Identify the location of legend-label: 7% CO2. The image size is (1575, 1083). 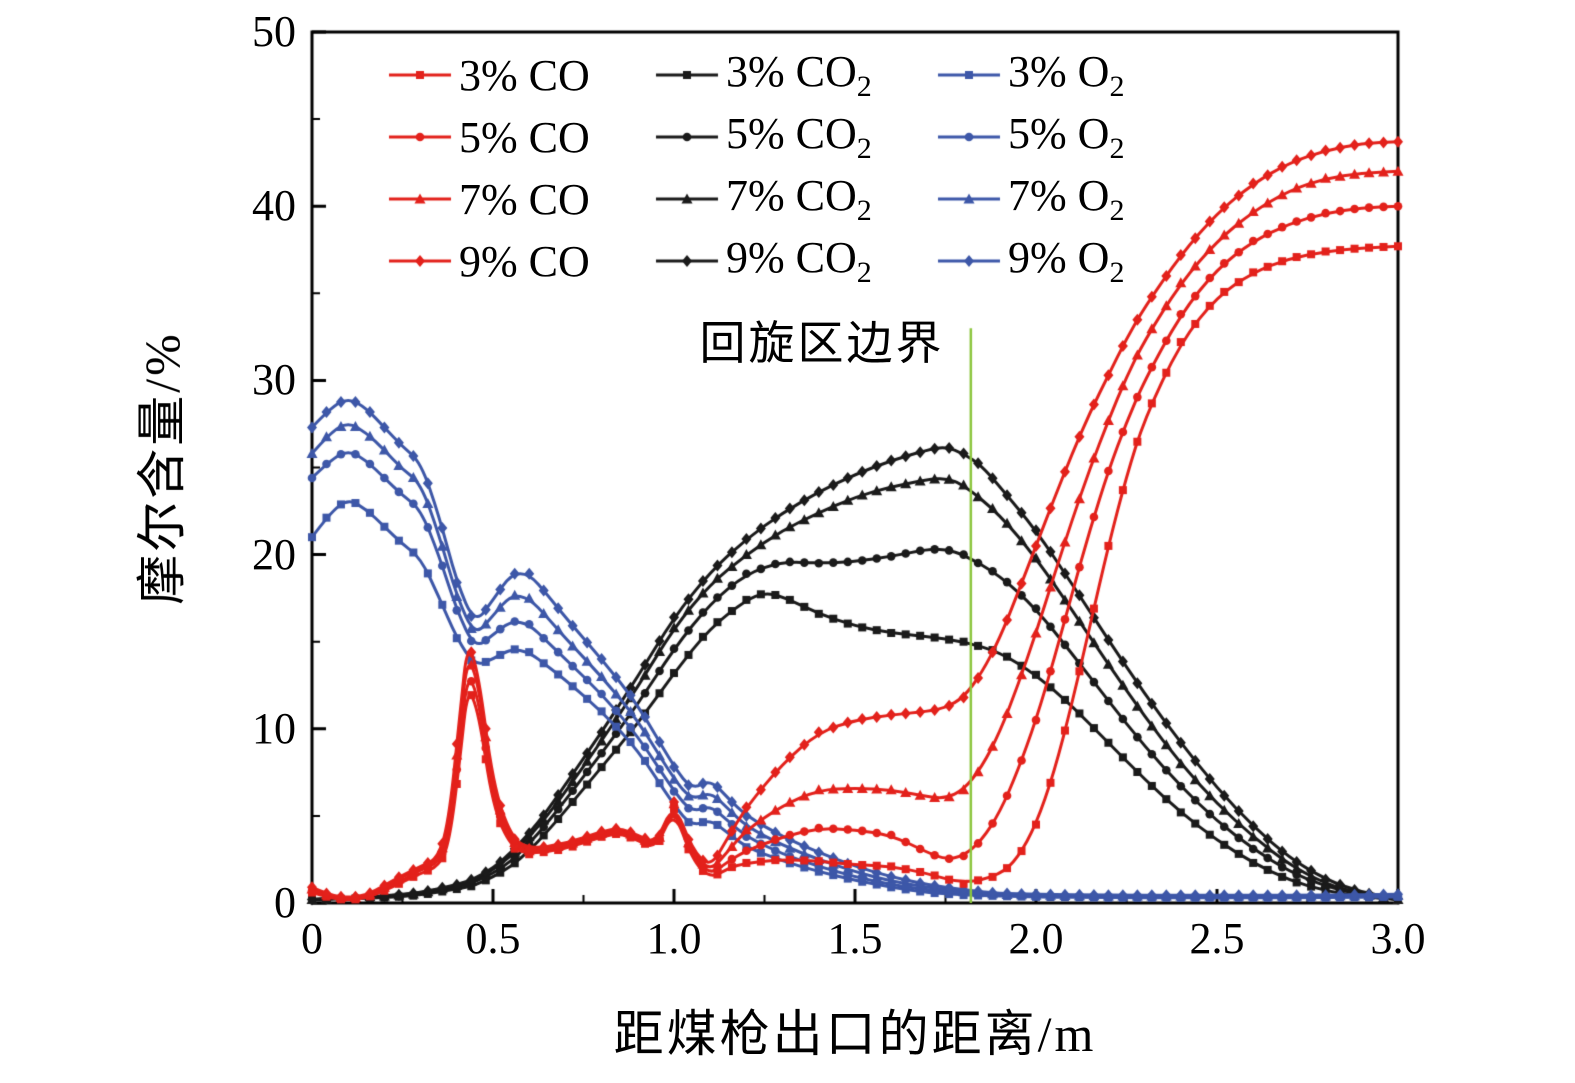
(799, 199).